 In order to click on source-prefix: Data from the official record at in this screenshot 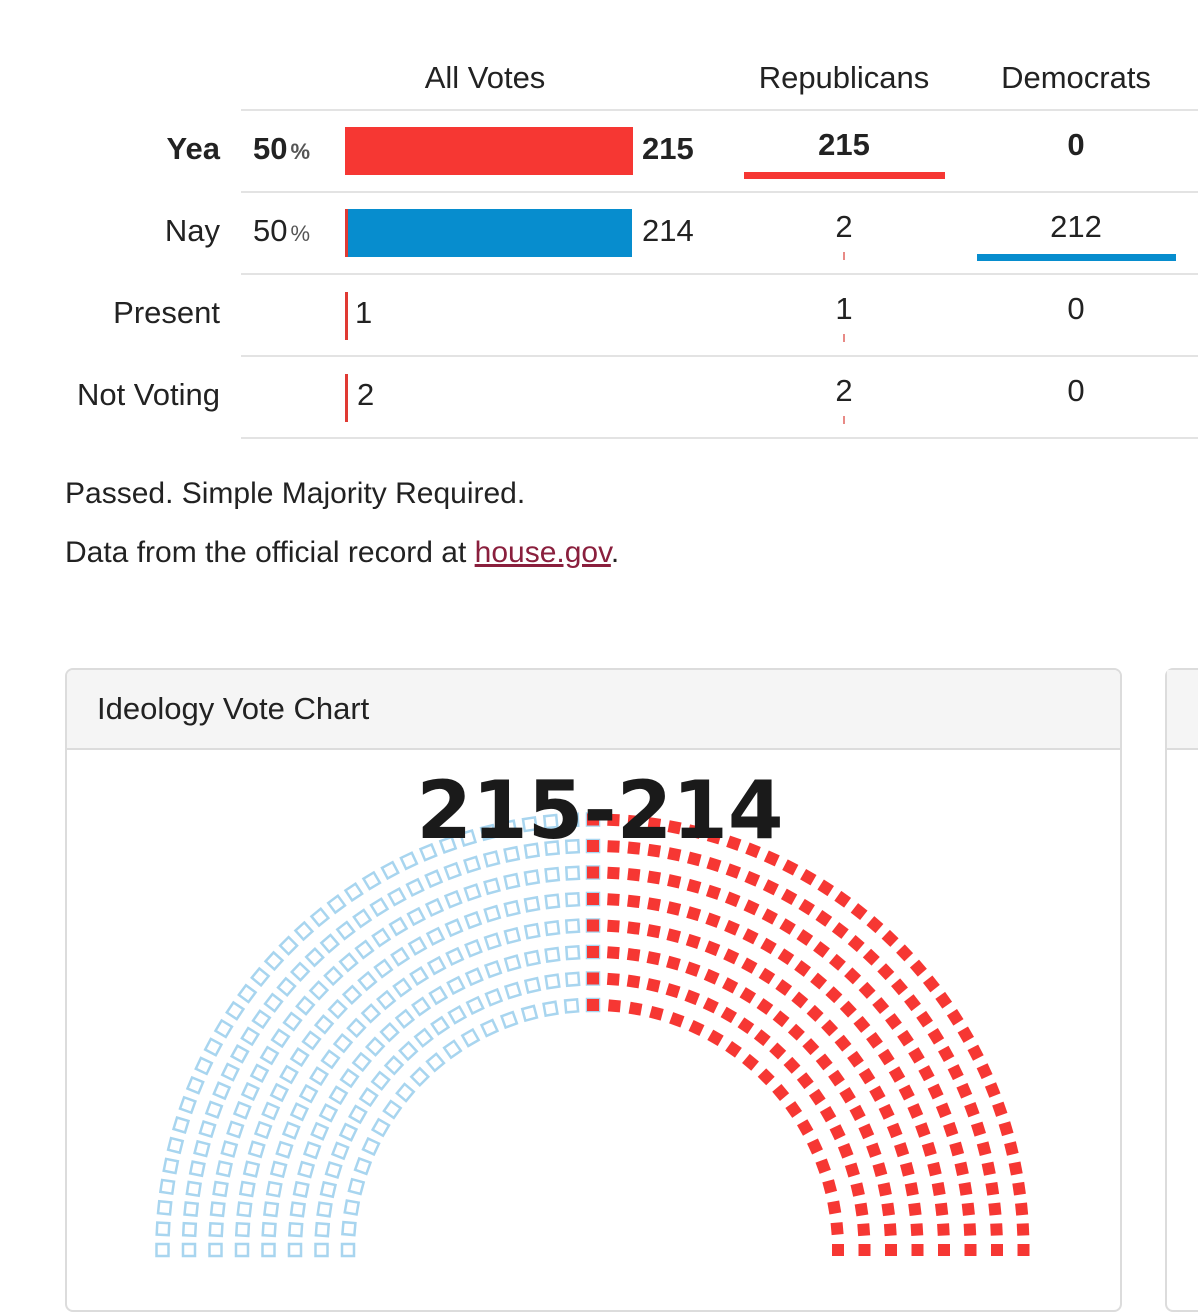, I will do `click(270, 552)`.